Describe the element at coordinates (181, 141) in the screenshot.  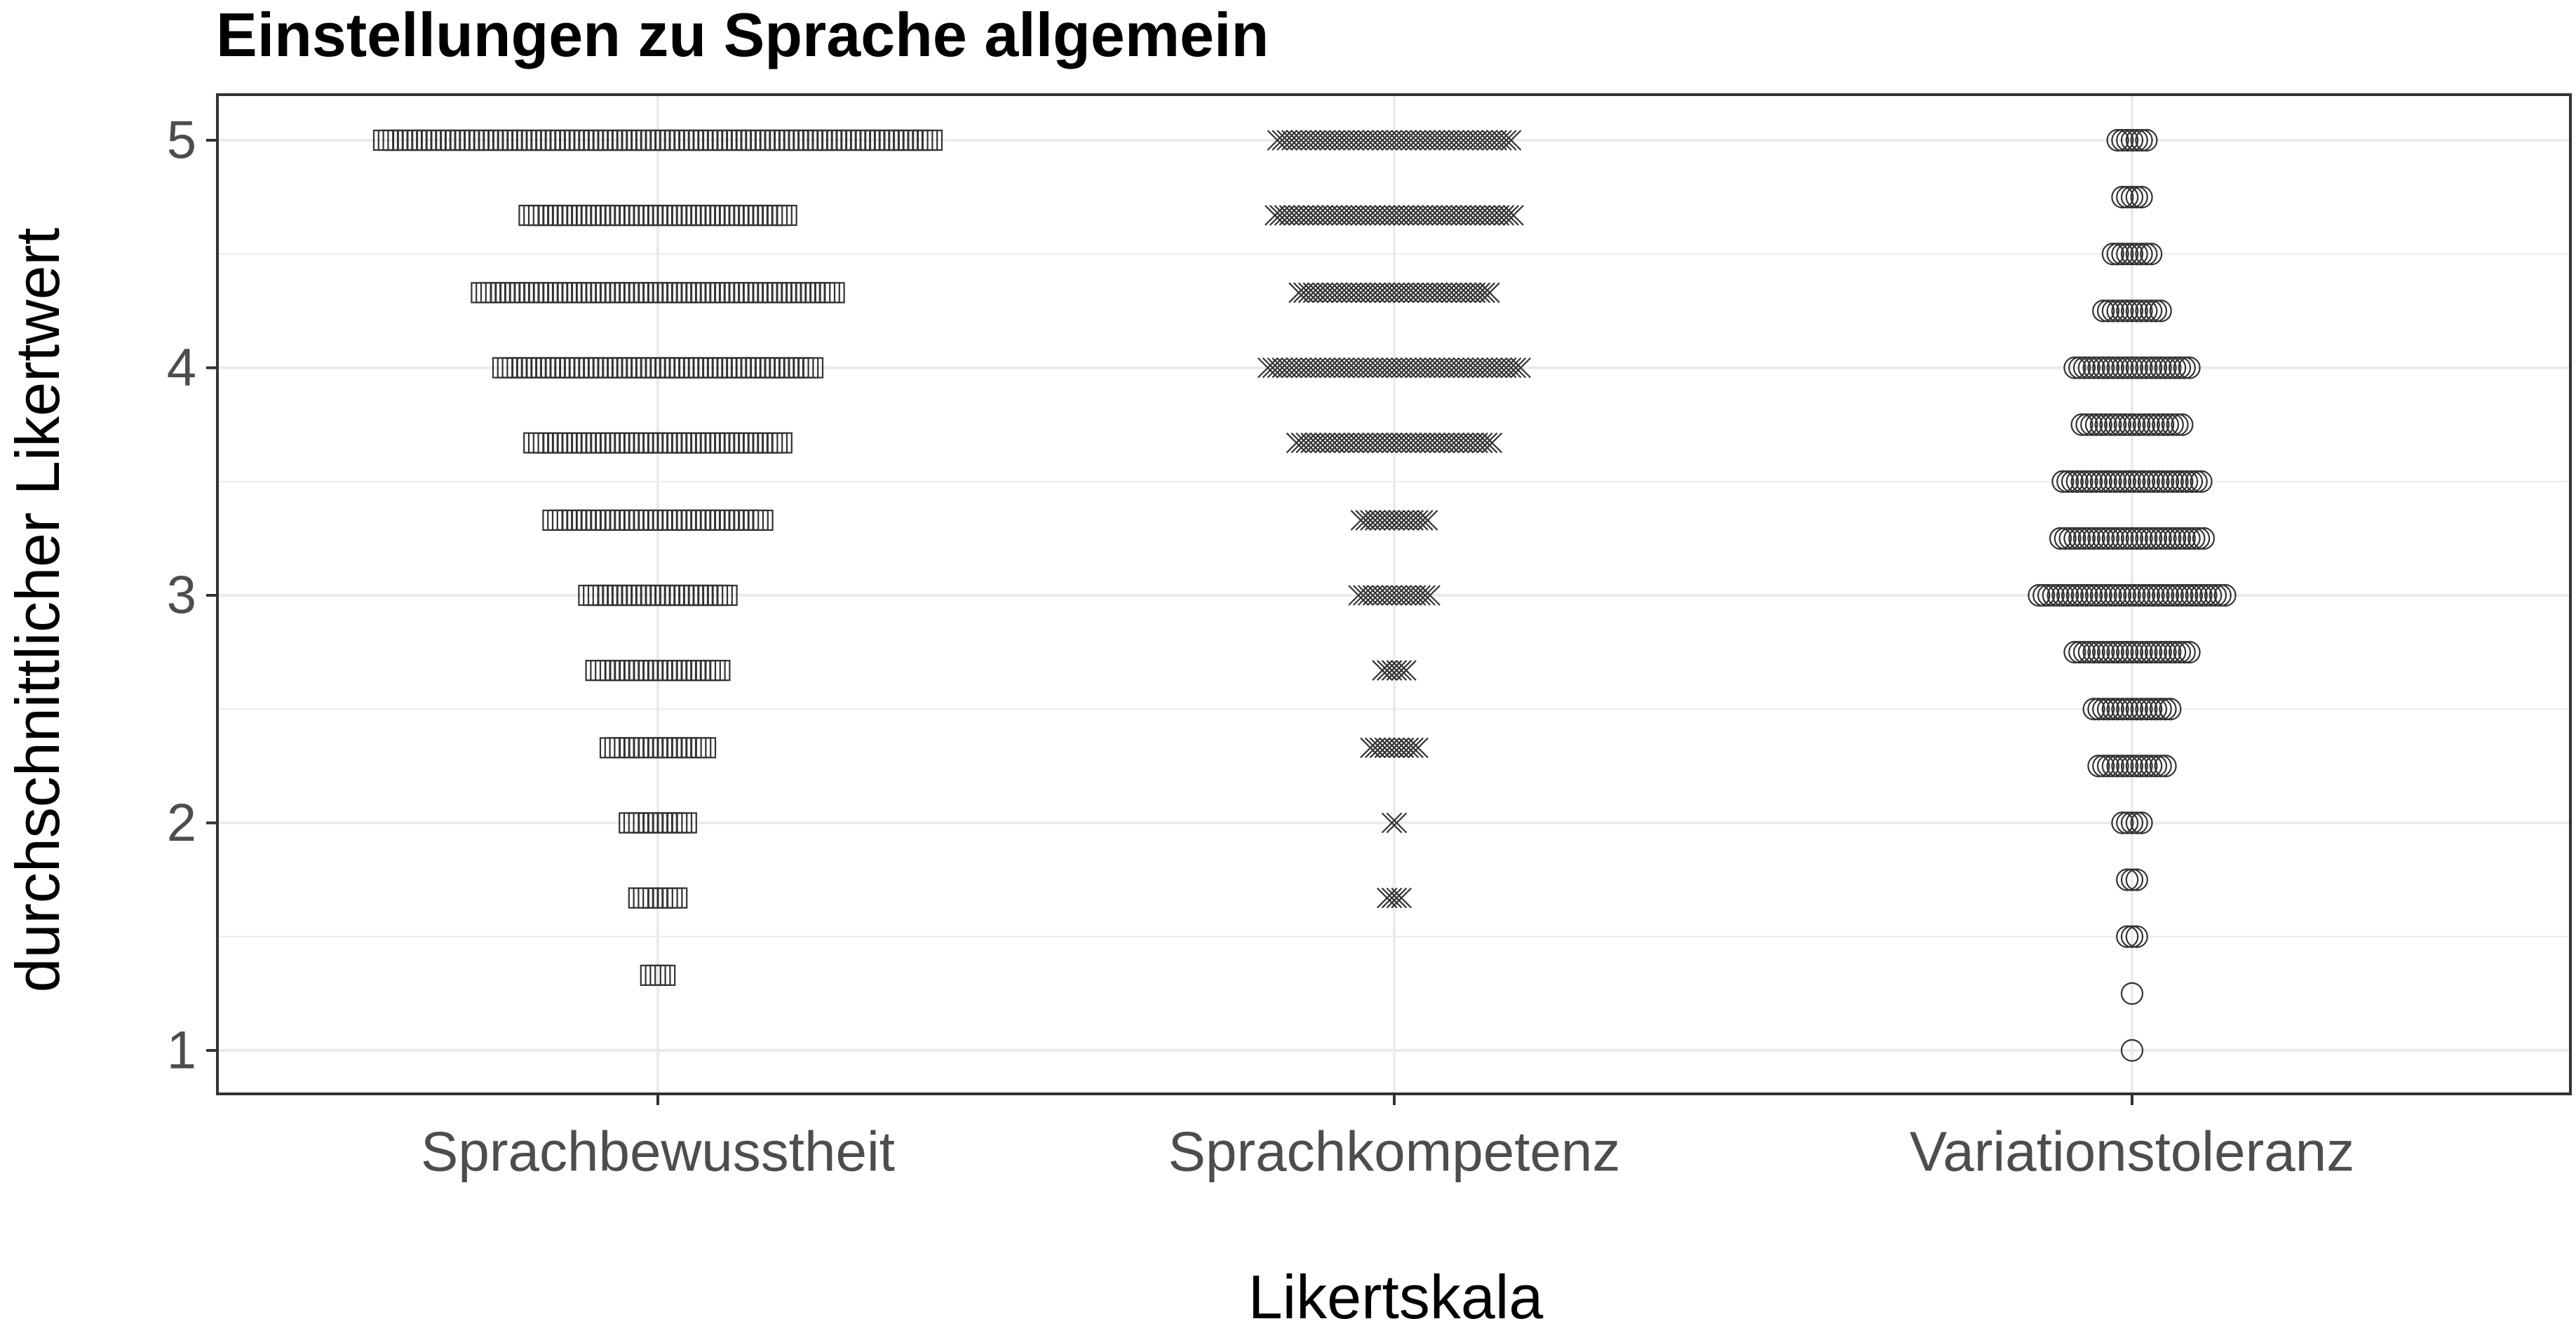
I see `y-tick-label: 5` at that location.